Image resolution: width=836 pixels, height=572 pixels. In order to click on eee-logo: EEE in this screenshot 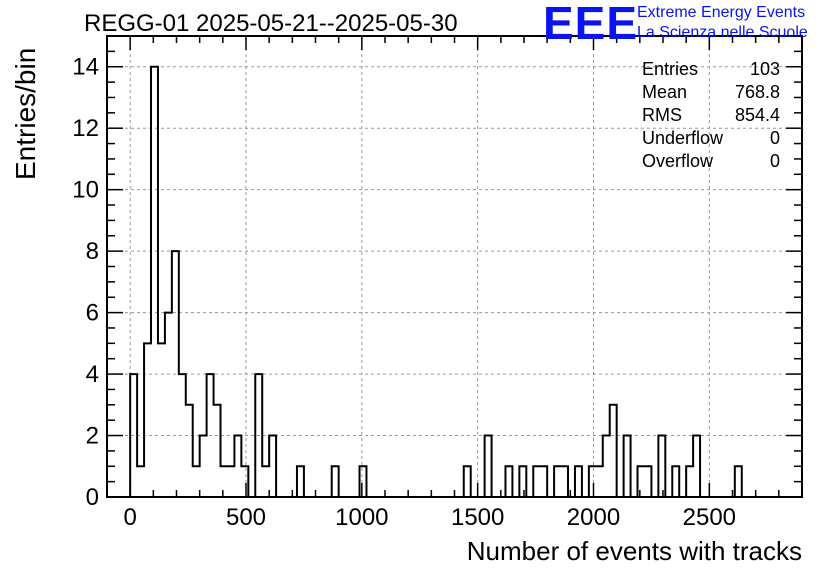, I will do `click(591, 24)`.